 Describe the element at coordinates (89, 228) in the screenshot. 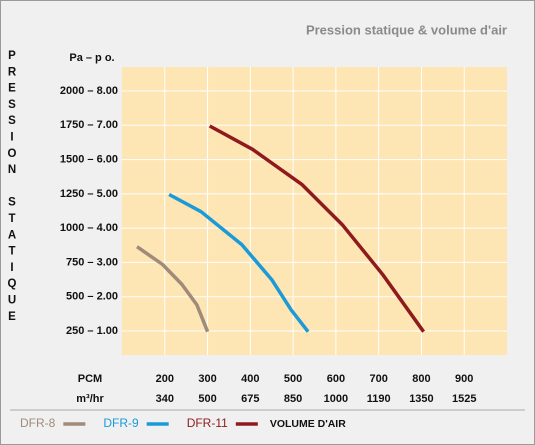

I see `y-tick-label: 1000 – 4.00` at that location.